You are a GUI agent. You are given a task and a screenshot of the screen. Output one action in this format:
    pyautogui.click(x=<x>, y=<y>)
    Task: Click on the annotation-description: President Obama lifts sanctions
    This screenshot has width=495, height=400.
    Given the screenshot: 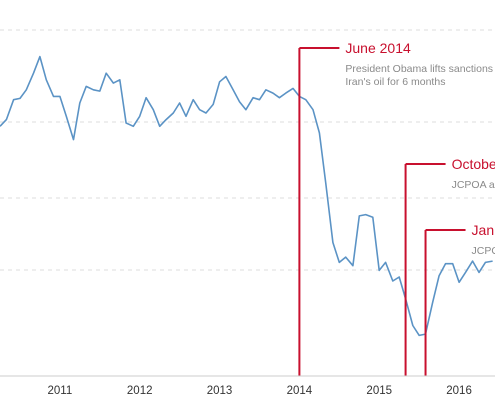 What is the action you would take?
    pyautogui.click(x=419, y=69)
    